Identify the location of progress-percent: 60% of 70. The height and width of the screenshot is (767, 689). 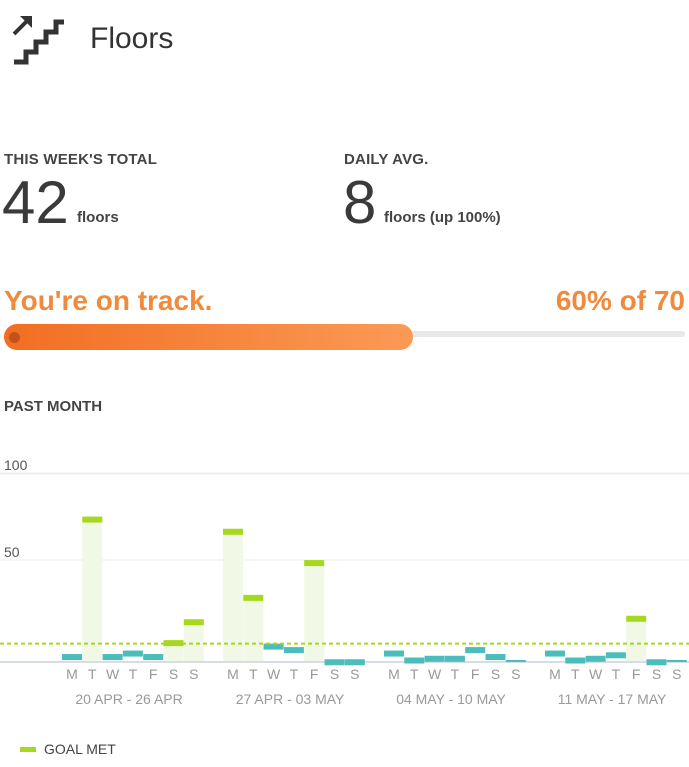
(620, 301).